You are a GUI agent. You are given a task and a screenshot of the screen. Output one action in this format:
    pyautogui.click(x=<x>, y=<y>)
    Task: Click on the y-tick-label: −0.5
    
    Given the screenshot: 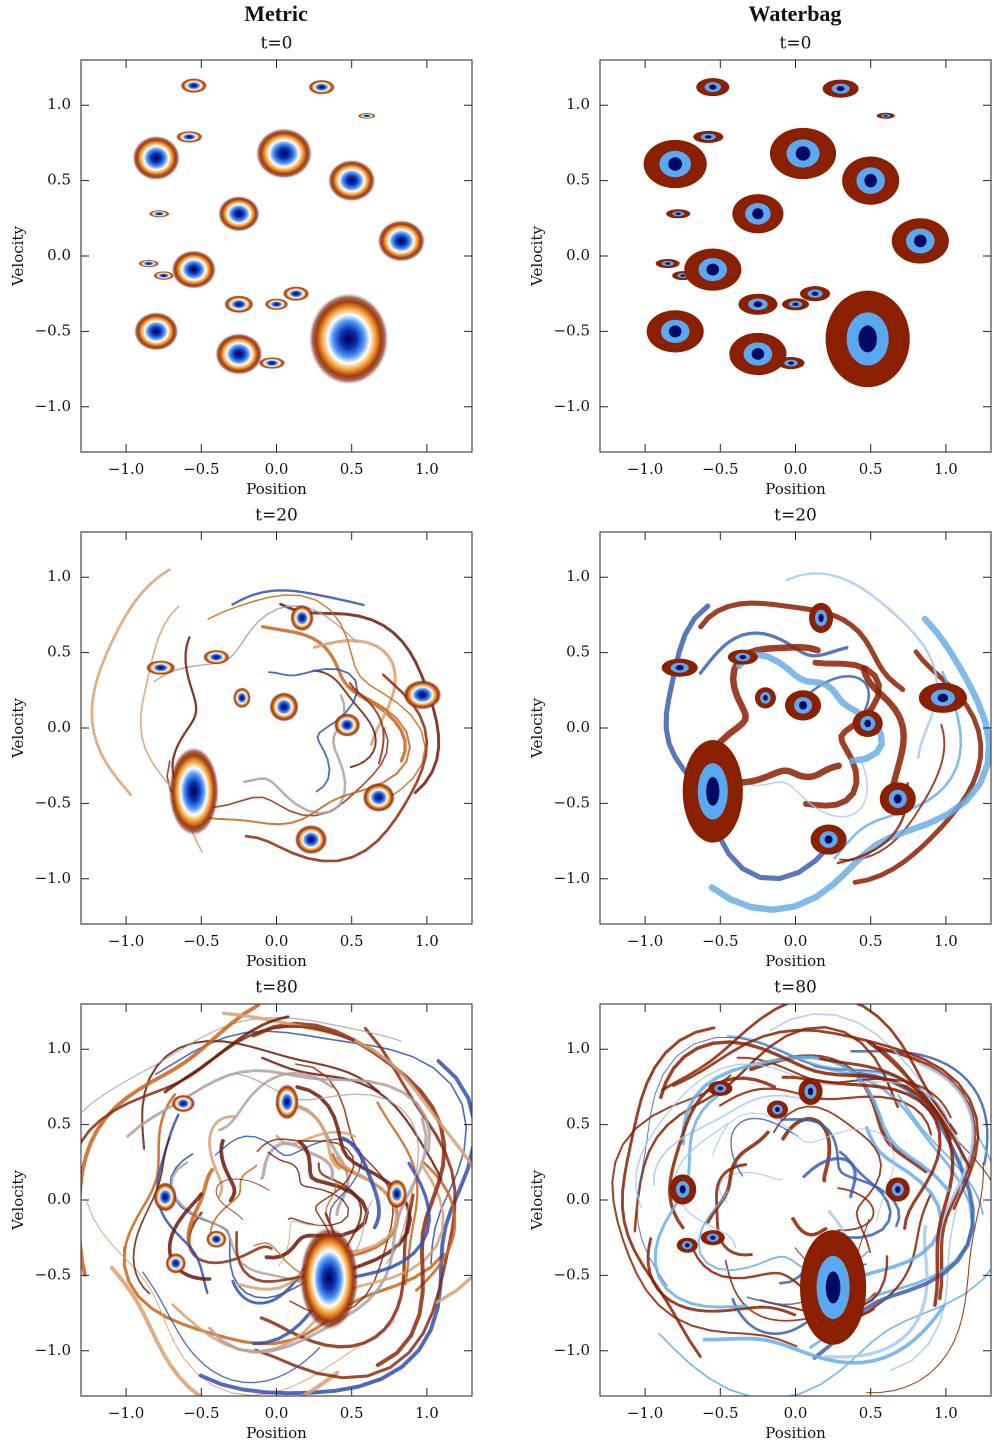 What is the action you would take?
    pyautogui.click(x=572, y=1274)
    